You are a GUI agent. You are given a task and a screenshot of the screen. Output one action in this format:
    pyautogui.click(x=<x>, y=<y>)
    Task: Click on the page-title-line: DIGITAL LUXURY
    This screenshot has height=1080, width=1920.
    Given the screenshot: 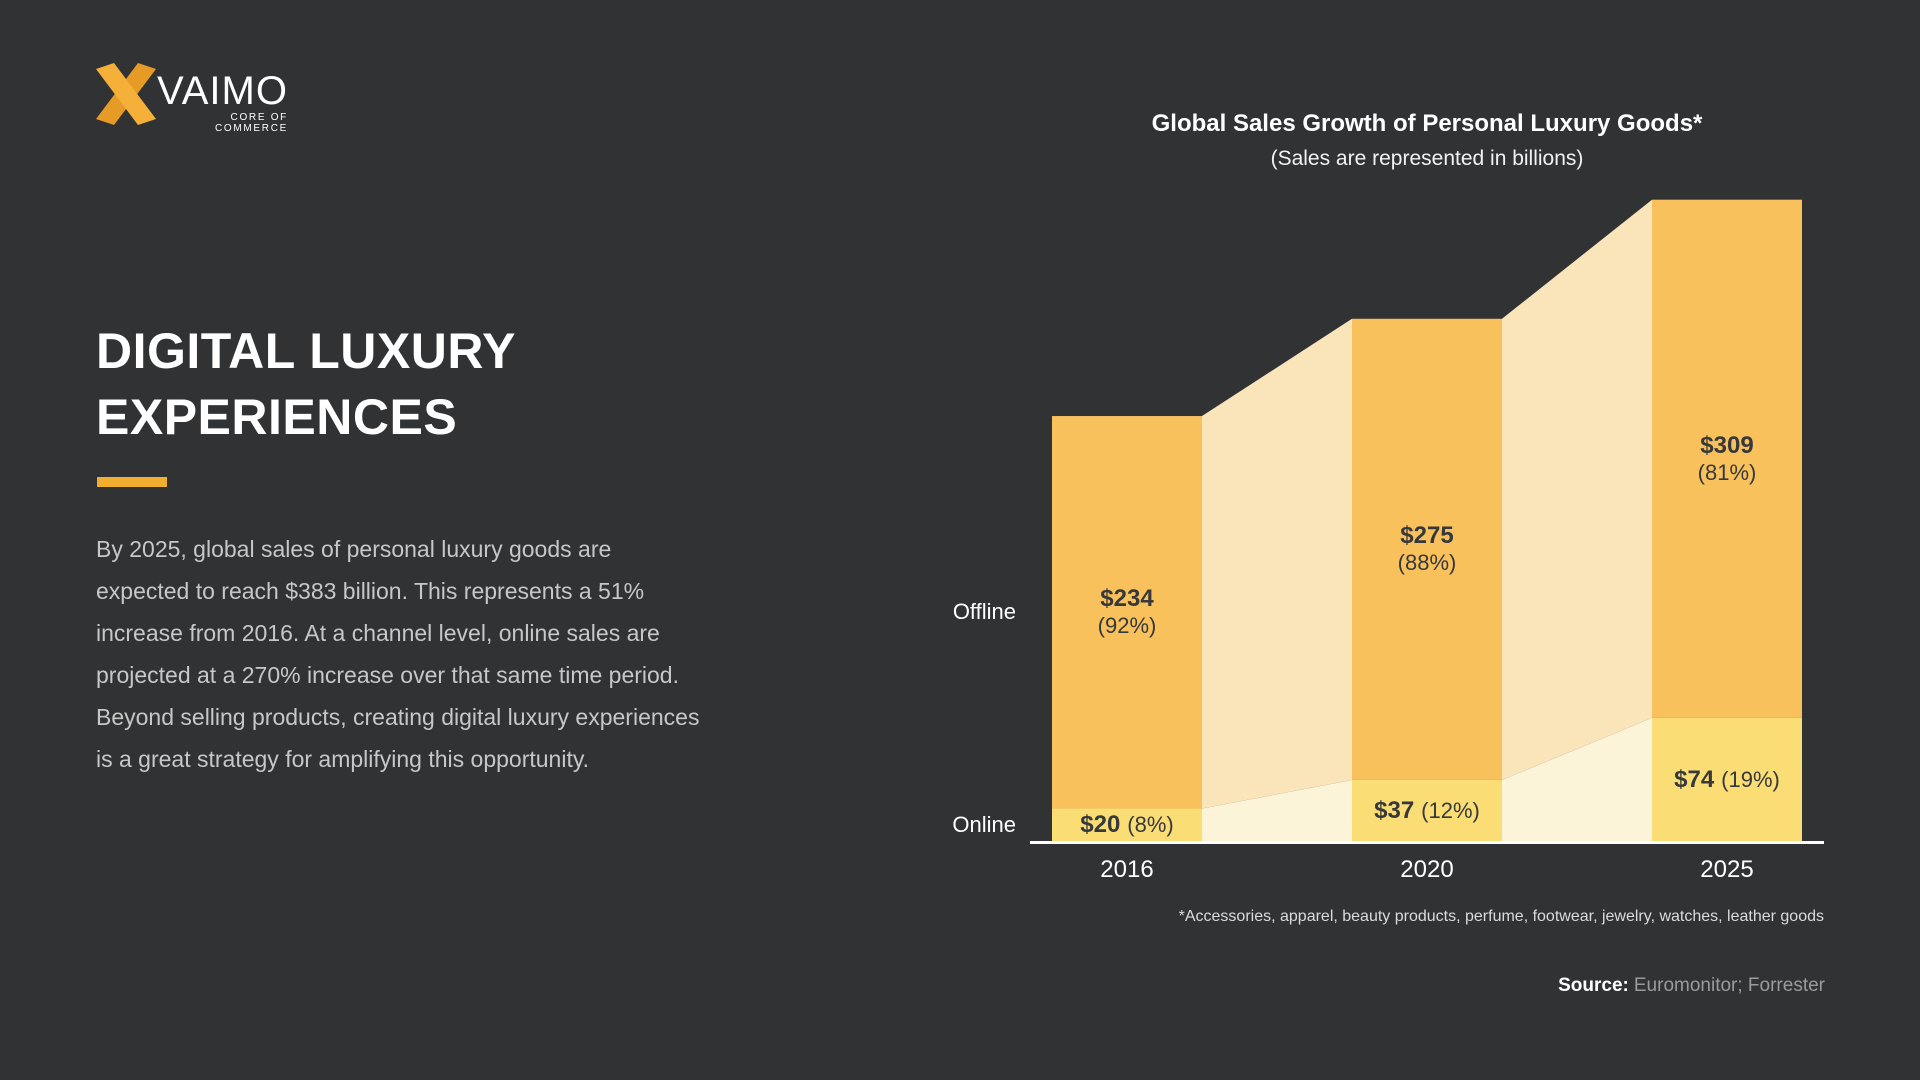 What is the action you would take?
    pyautogui.click(x=306, y=351)
    